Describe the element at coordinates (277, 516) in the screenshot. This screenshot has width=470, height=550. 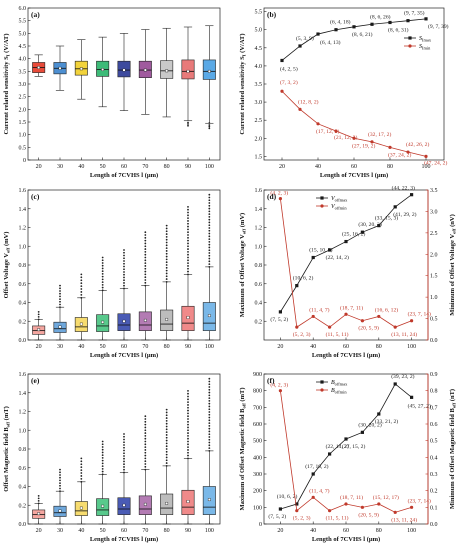
I see `data-label: (7, 5, 2)` at that location.